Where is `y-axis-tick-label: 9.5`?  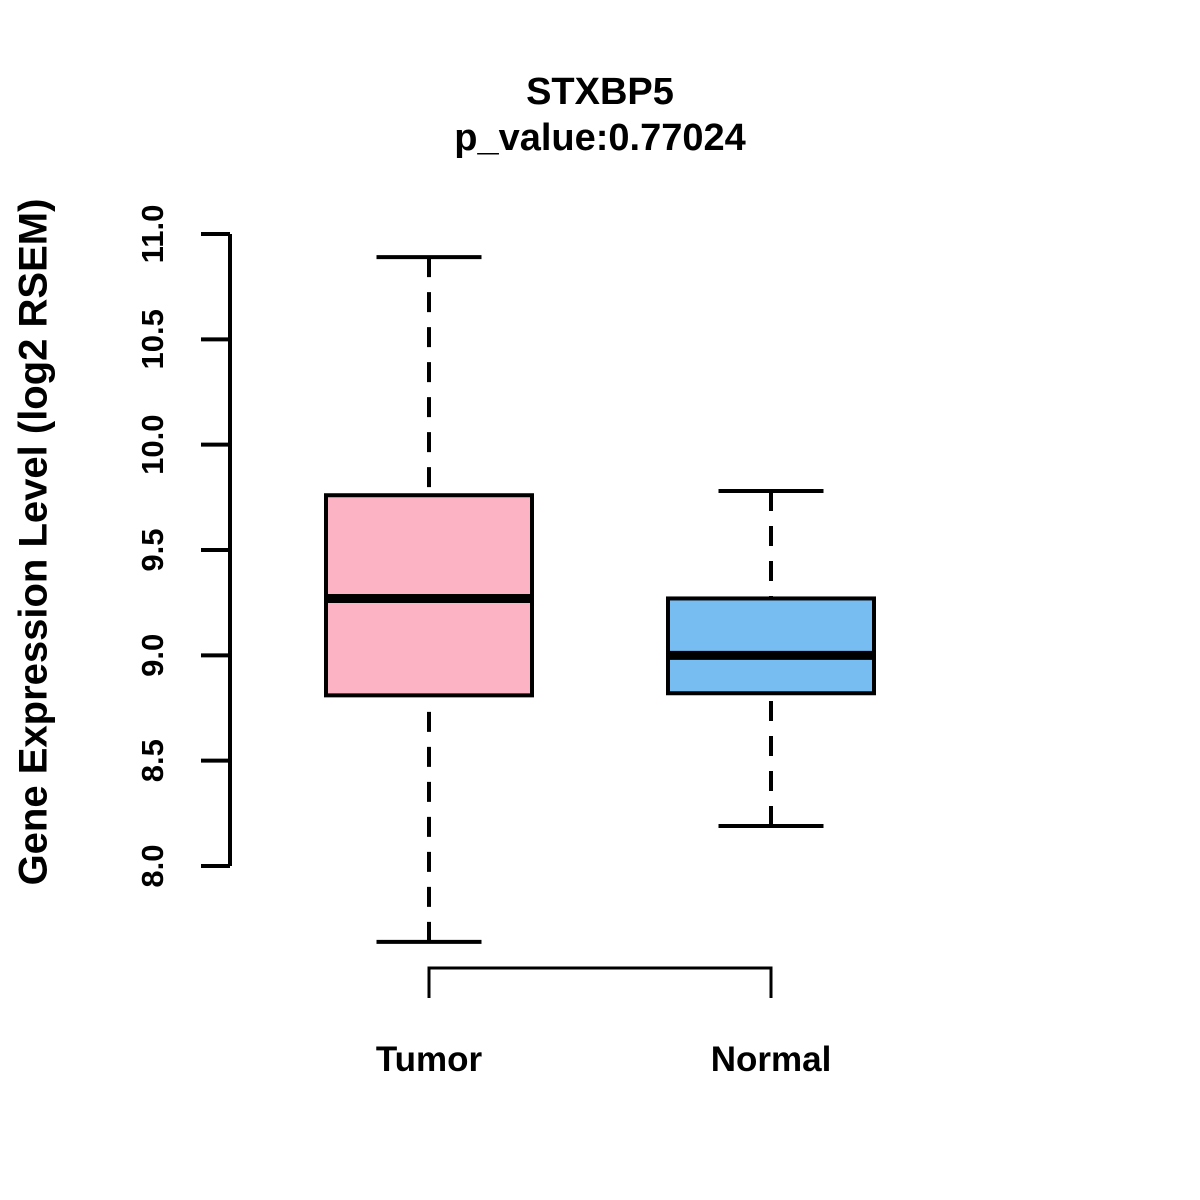 y-axis-tick-label: 9.5 is located at coordinates (152, 549).